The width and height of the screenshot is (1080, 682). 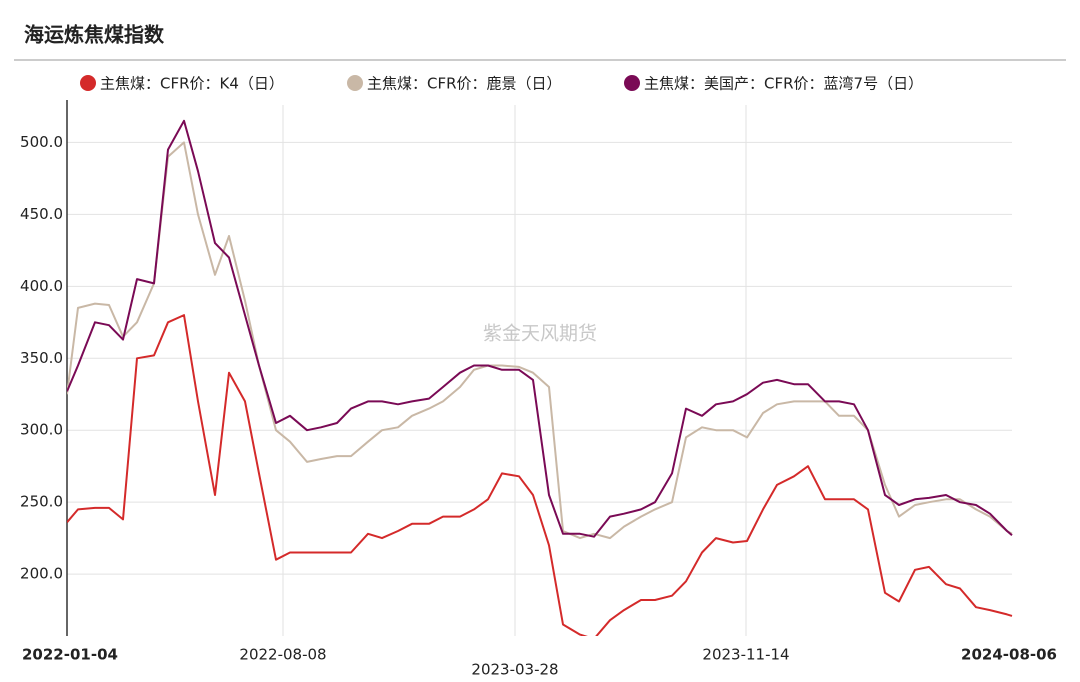 What do you see at coordinates (70, 655) in the screenshot?
I see `x-tick-label: 2022-01-04` at bounding box center [70, 655].